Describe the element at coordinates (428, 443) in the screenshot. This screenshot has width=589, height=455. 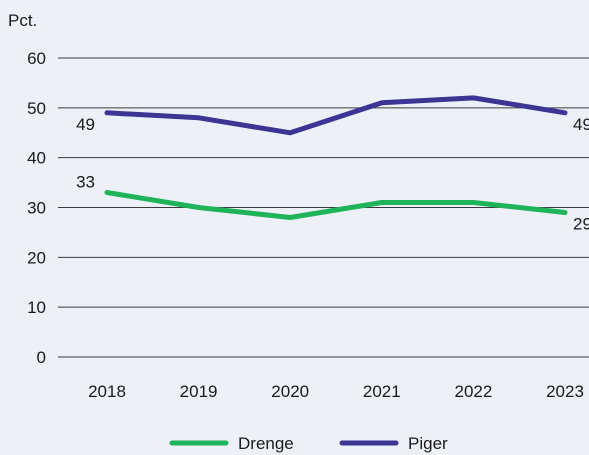
I see `legend-label-piger: Piger` at that location.